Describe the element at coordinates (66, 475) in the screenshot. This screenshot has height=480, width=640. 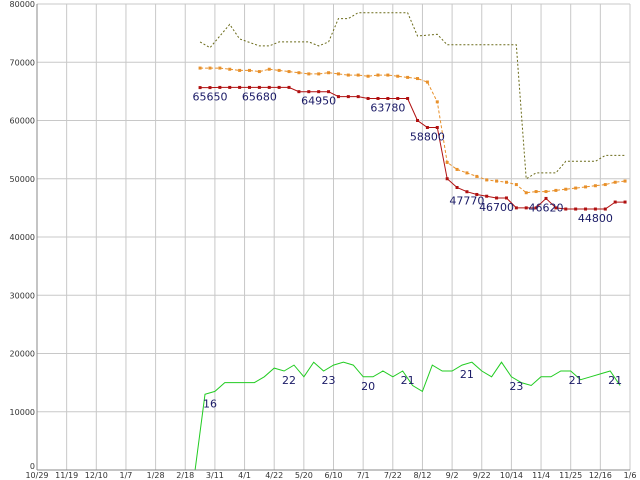
I see `x-tick-label: 11/19` at that location.